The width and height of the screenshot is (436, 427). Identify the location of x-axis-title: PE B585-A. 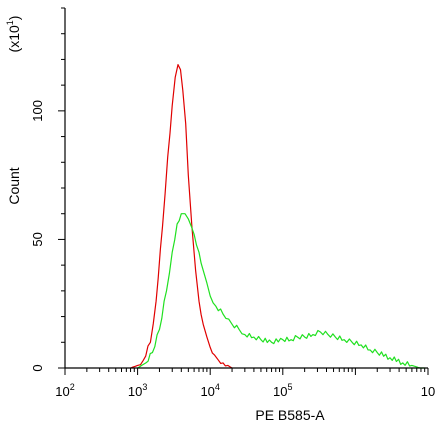
(290, 415).